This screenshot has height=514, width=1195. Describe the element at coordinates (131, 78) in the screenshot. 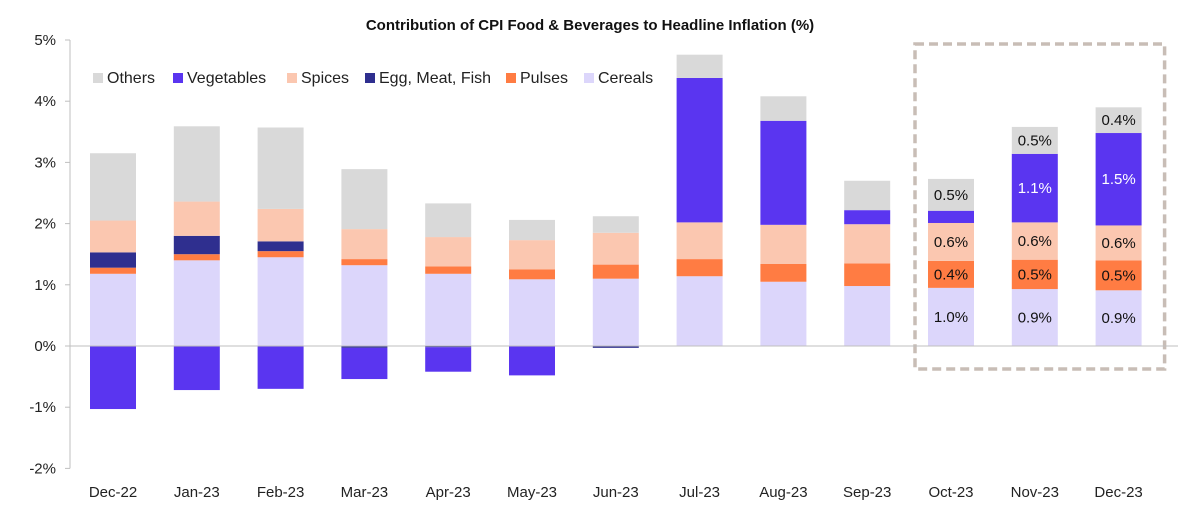

I see `legend-label: Others` at that location.